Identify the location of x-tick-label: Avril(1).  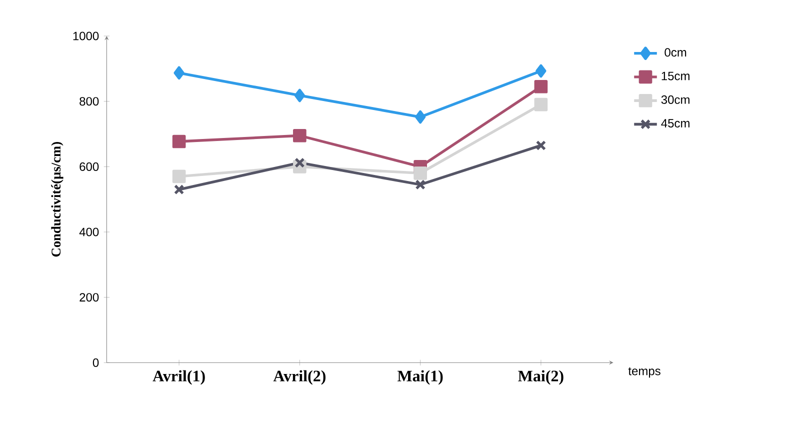
(178, 377).